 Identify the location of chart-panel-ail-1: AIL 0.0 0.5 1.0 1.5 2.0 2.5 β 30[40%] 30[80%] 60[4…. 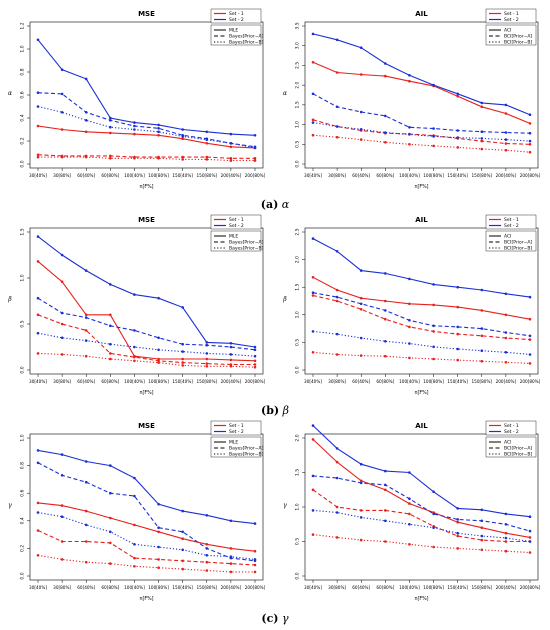
(411, 305).